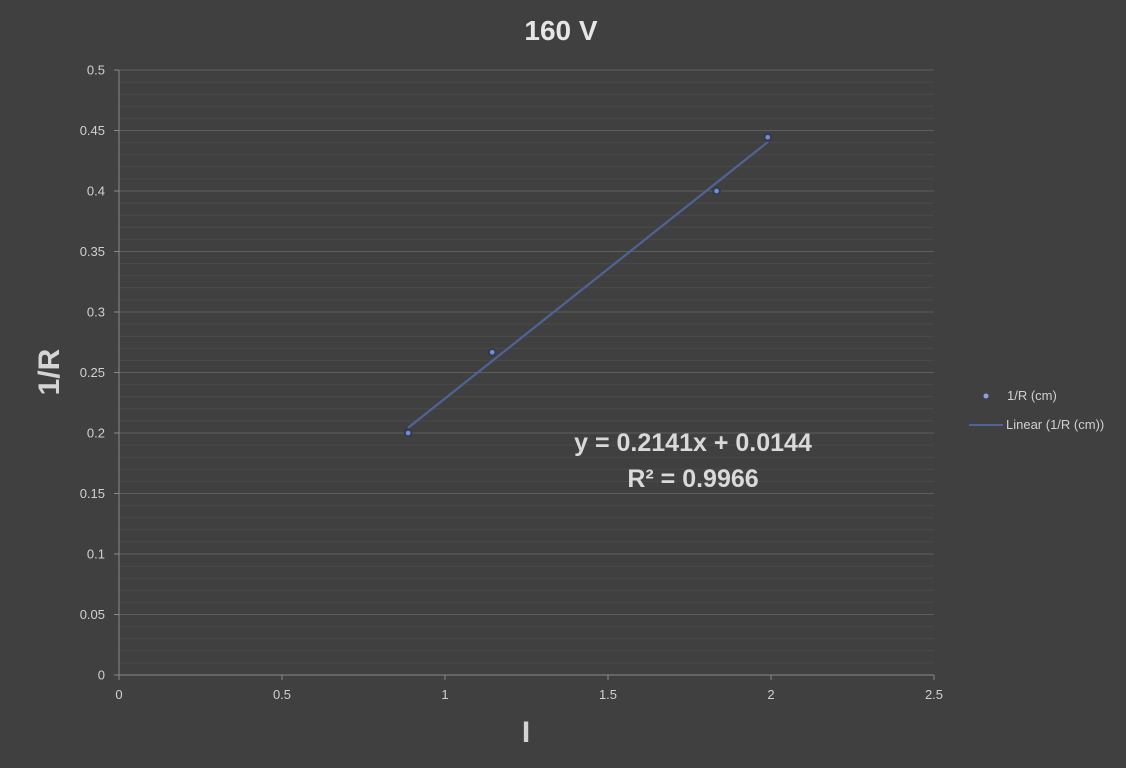  What do you see at coordinates (529, 688) in the screenshot?
I see `x-tick-labels: 0 0.5 1 1.5 2 2.5` at bounding box center [529, 688].